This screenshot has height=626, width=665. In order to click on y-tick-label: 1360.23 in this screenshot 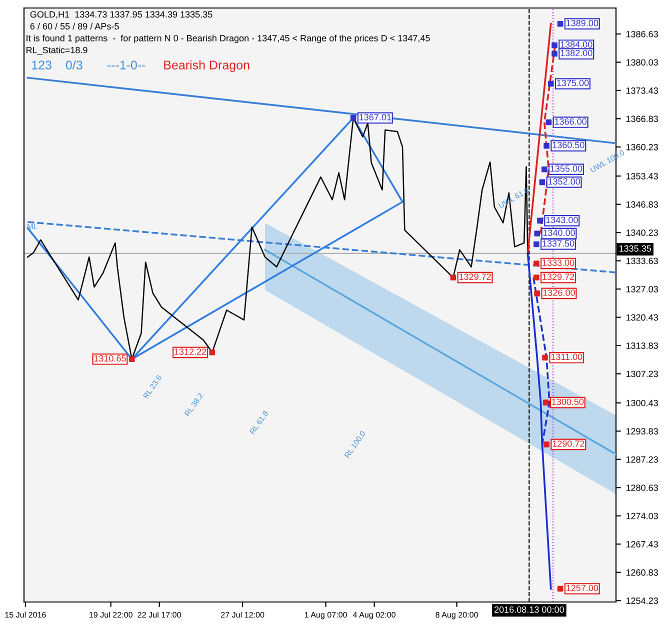, I will do `click(642, 147)`.